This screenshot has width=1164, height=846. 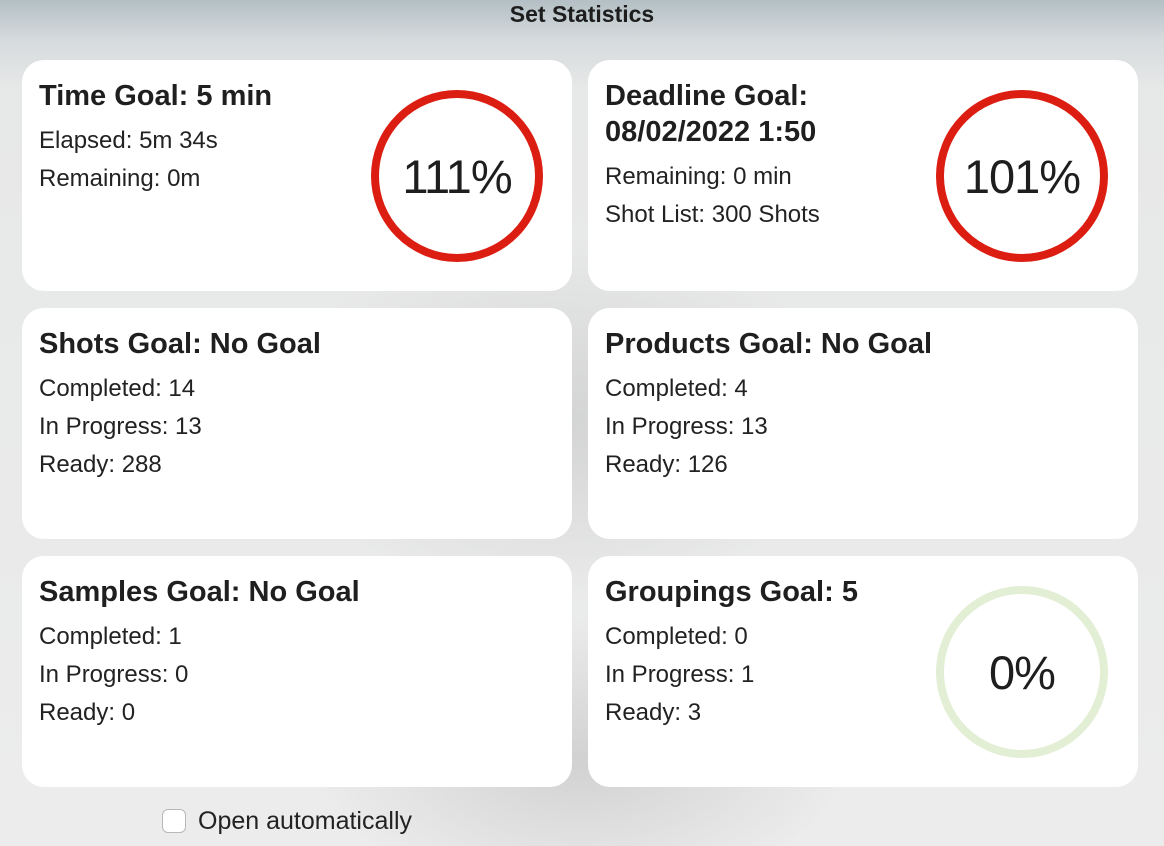 I want to click on progress-percent: 101%, so click(x=1022, y=176).